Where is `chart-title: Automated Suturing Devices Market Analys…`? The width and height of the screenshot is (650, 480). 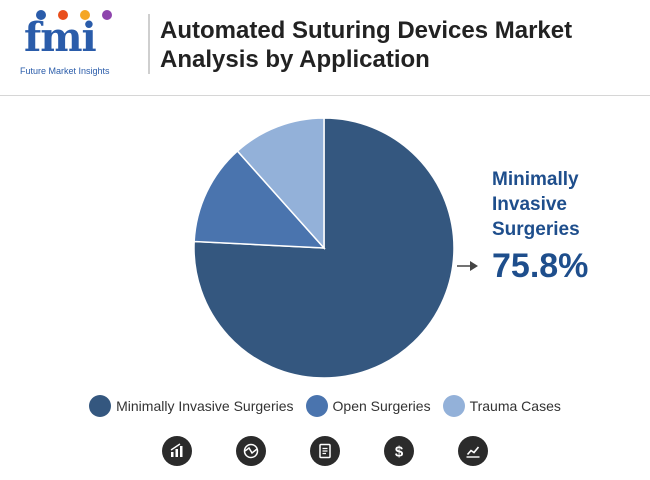 chart-title: Automated Suturing Devices Market Analys… is located at coordinates (366, 45).